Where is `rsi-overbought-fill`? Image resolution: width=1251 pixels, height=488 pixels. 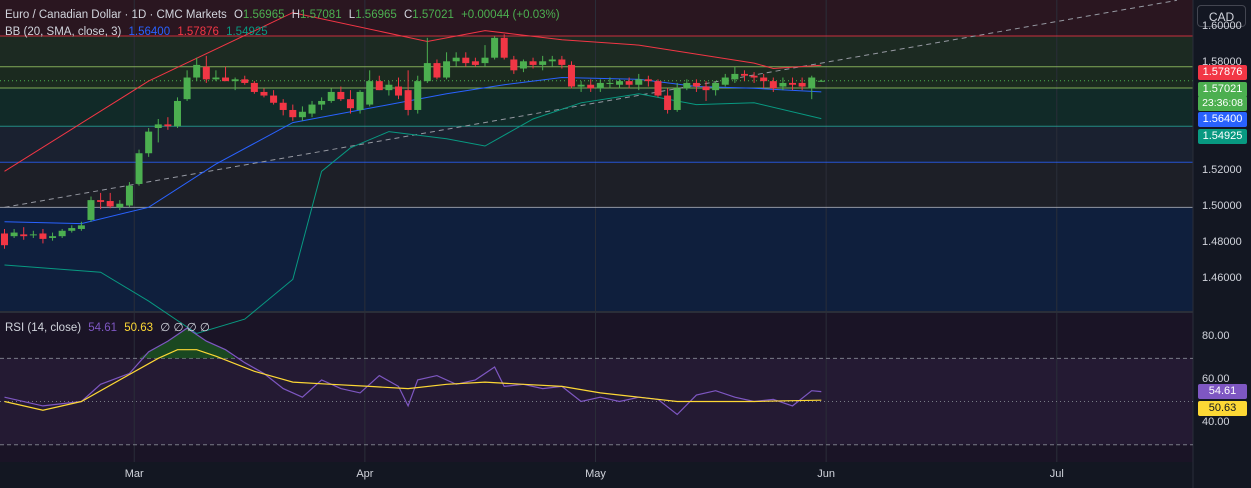
rsi-overbought-fill is located at coordinates (187, 343).